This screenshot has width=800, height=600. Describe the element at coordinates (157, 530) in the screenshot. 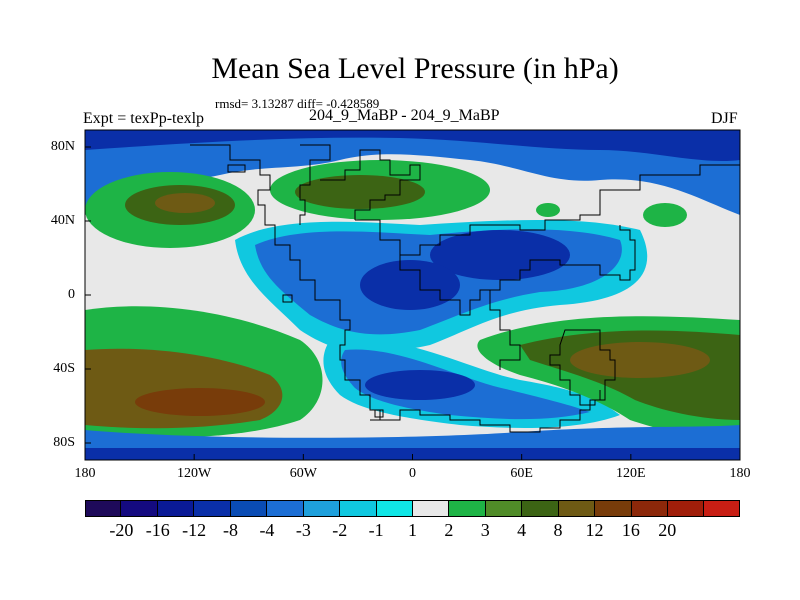

I see `colorbar-label: -16` at that location.